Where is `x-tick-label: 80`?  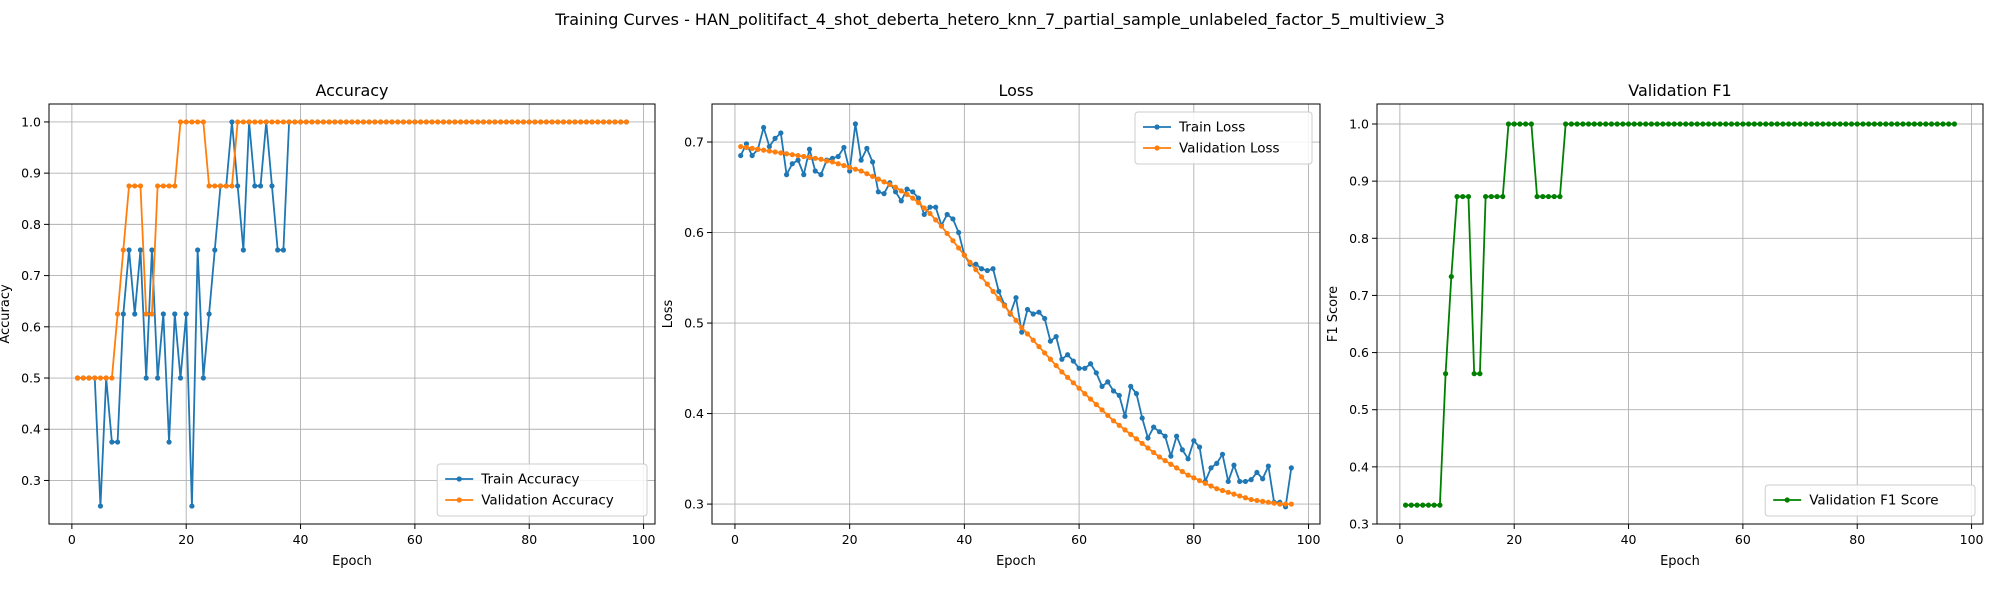 x-tick-label: 80 is located at coordinates (1857, 539).